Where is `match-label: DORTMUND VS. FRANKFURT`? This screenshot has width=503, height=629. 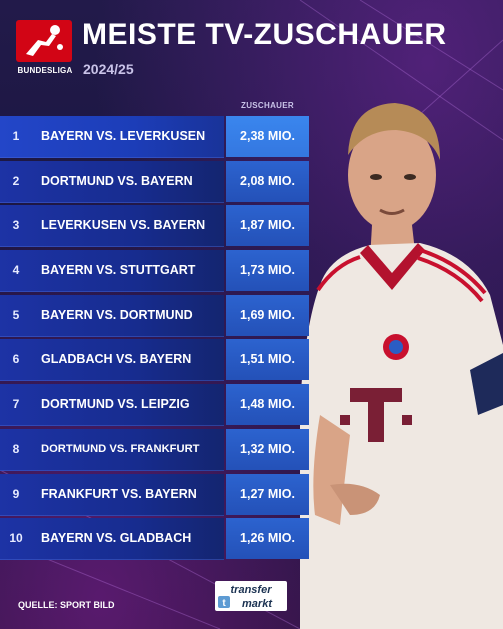 match-label: DORTMUND VS. FRANKFURT is located at coordinates (120, 448).